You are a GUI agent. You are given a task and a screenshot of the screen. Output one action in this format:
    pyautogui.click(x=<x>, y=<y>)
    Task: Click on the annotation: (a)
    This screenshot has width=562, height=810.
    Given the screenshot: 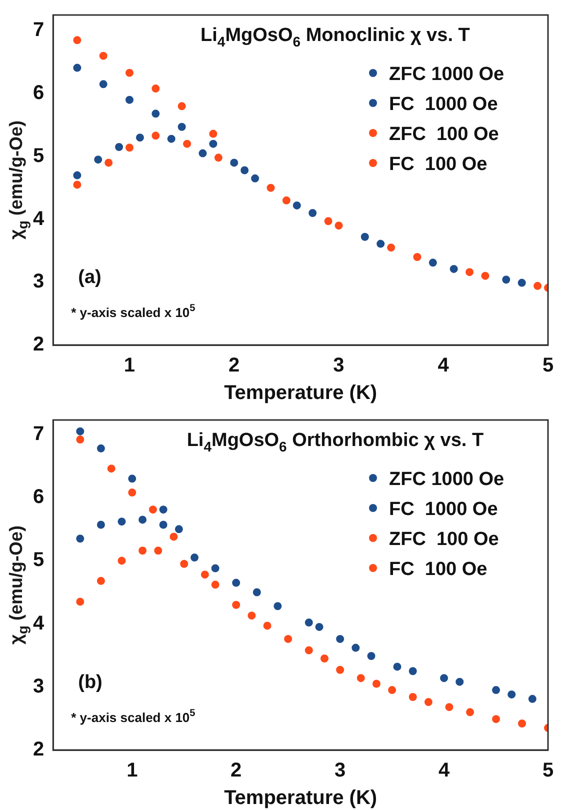 What is the action you would take?
    pyautogui.click(x=90, y=277)
    